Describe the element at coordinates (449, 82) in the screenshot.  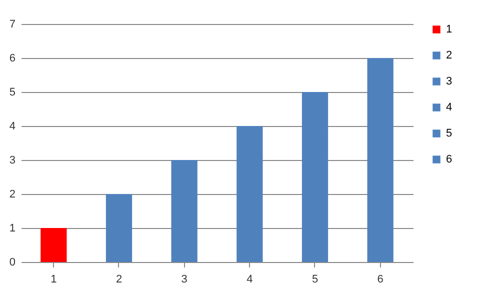
I see `legend-label: 3` at that location.